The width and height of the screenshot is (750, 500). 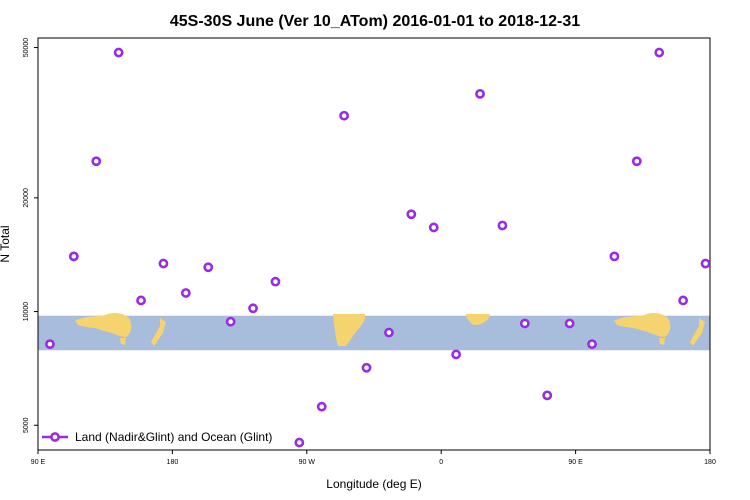 What do you see at coordinates (173, 437) in the screenshot?
I see `legend-label: Land (Nadir&Glint) and Ocean (Glint)` at bounding box center [173, 437].